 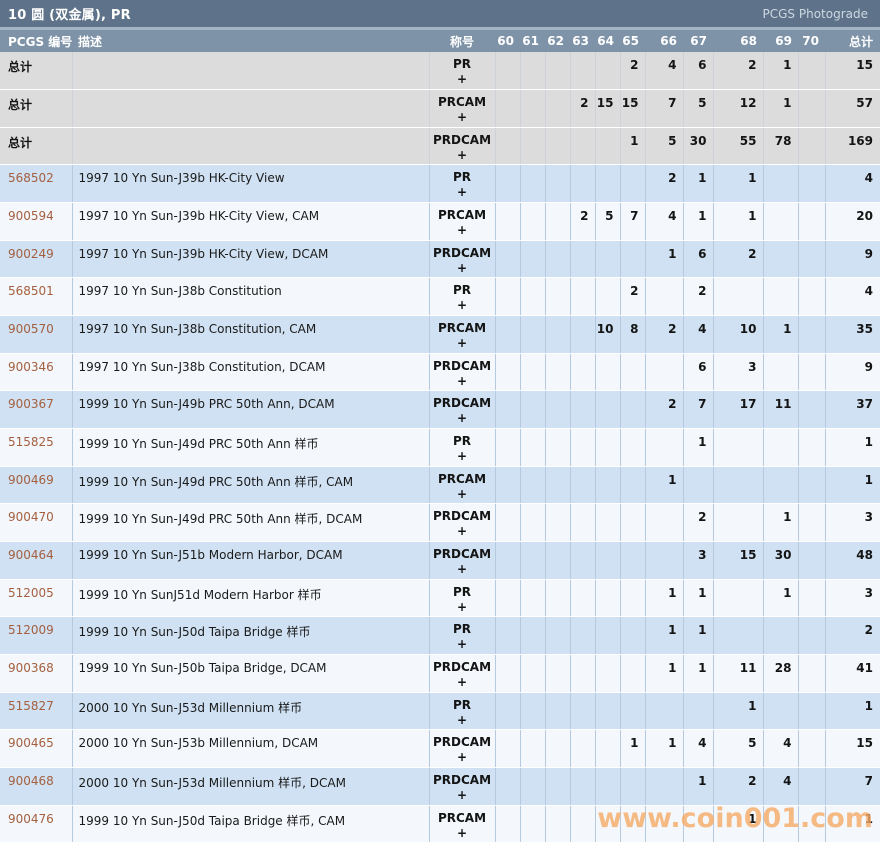 I want to click on pcgs-number-link: 900346, so click(x=36, y=372).